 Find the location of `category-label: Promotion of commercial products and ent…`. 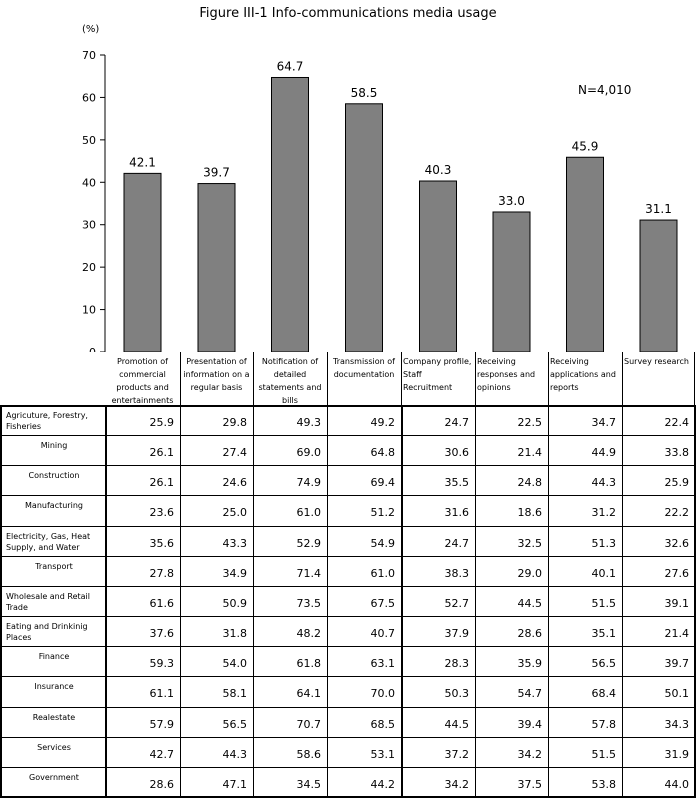

category-label: Promotion of commercial products and ent… is located at coordinates (142, 381).